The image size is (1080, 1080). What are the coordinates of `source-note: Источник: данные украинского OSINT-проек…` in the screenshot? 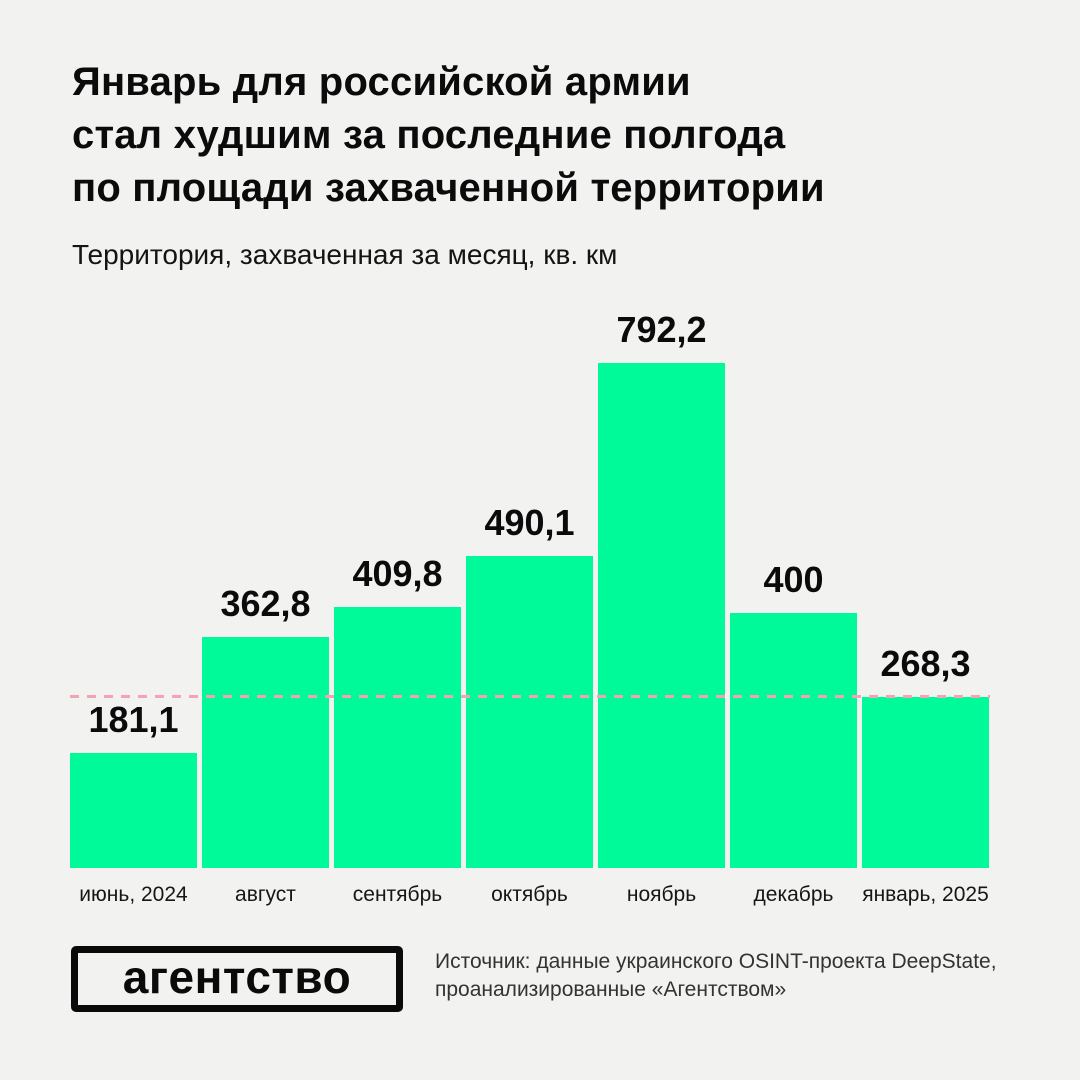 It's located at (716, 975).